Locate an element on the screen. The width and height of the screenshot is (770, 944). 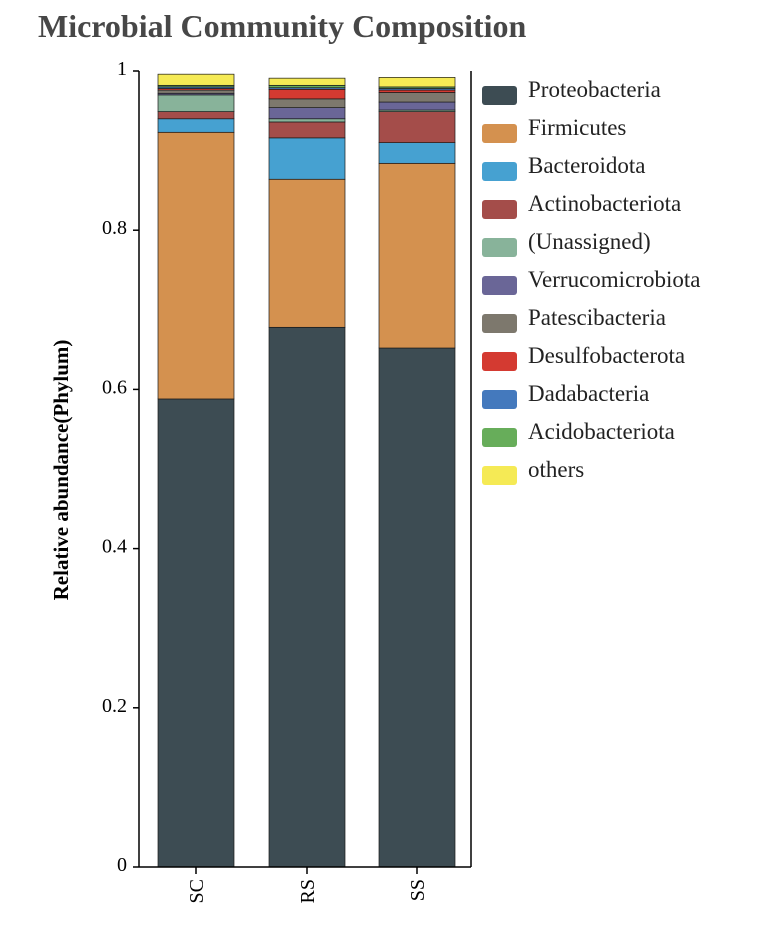
bar-segment-rs-patescibacteria is located at coordinates (307, 103).